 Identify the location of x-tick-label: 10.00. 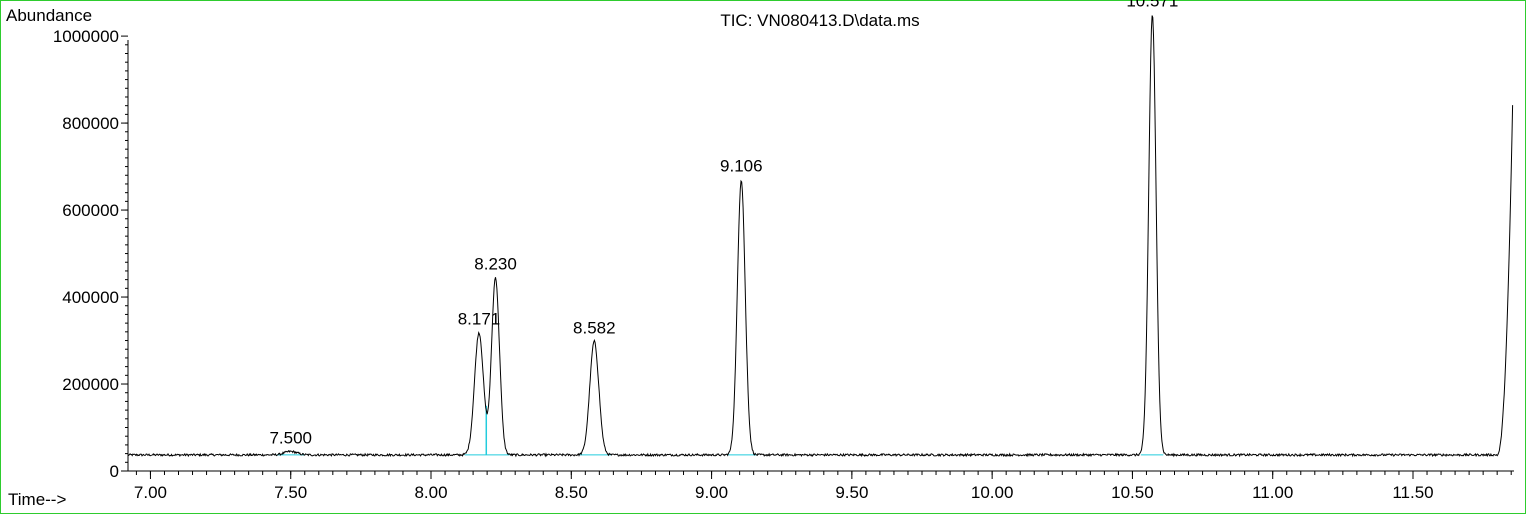
(992, 492).